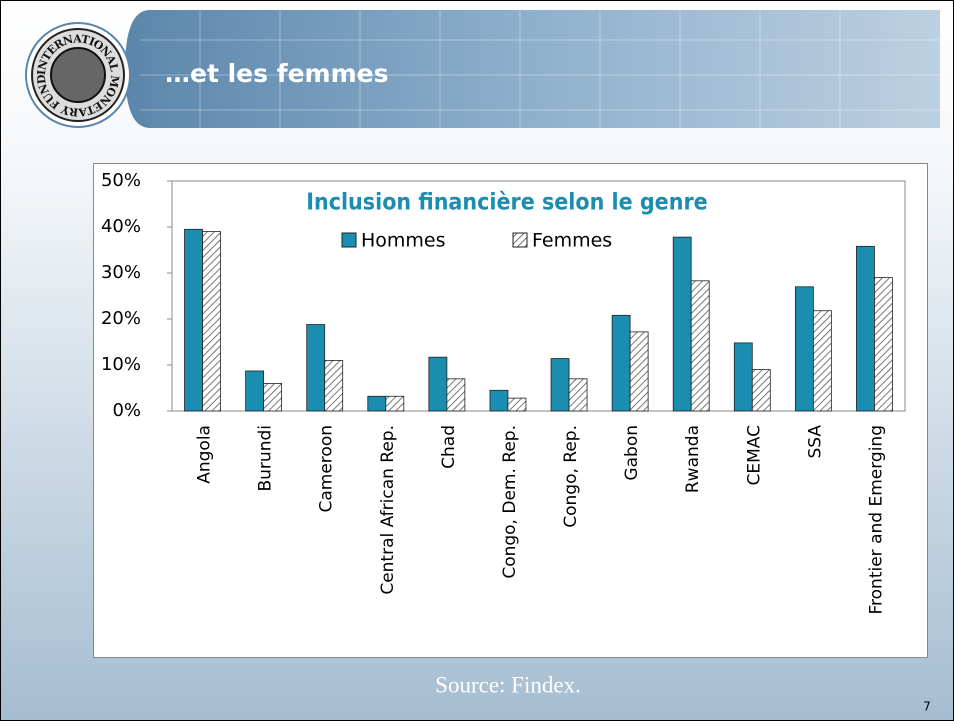  What do you see at coordinates (388, 510) in the screenshot?
I see `x-tick-label: Central African Rep.` at bounding box center [388, 510].